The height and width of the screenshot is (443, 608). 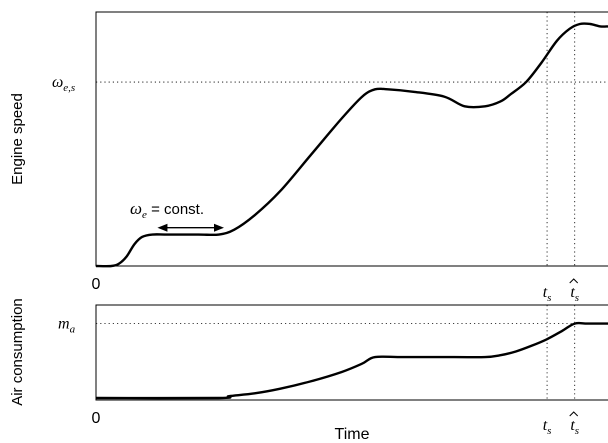 I want to click on arrow-head-left-icon, so click(x=162, y=227).